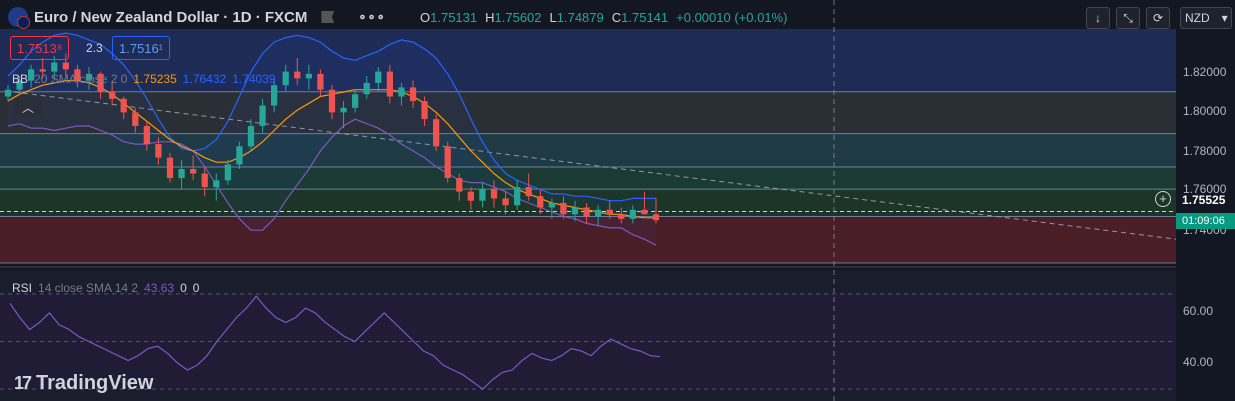  I want to click on price-tick: 1.80000, so click(1205, 111).